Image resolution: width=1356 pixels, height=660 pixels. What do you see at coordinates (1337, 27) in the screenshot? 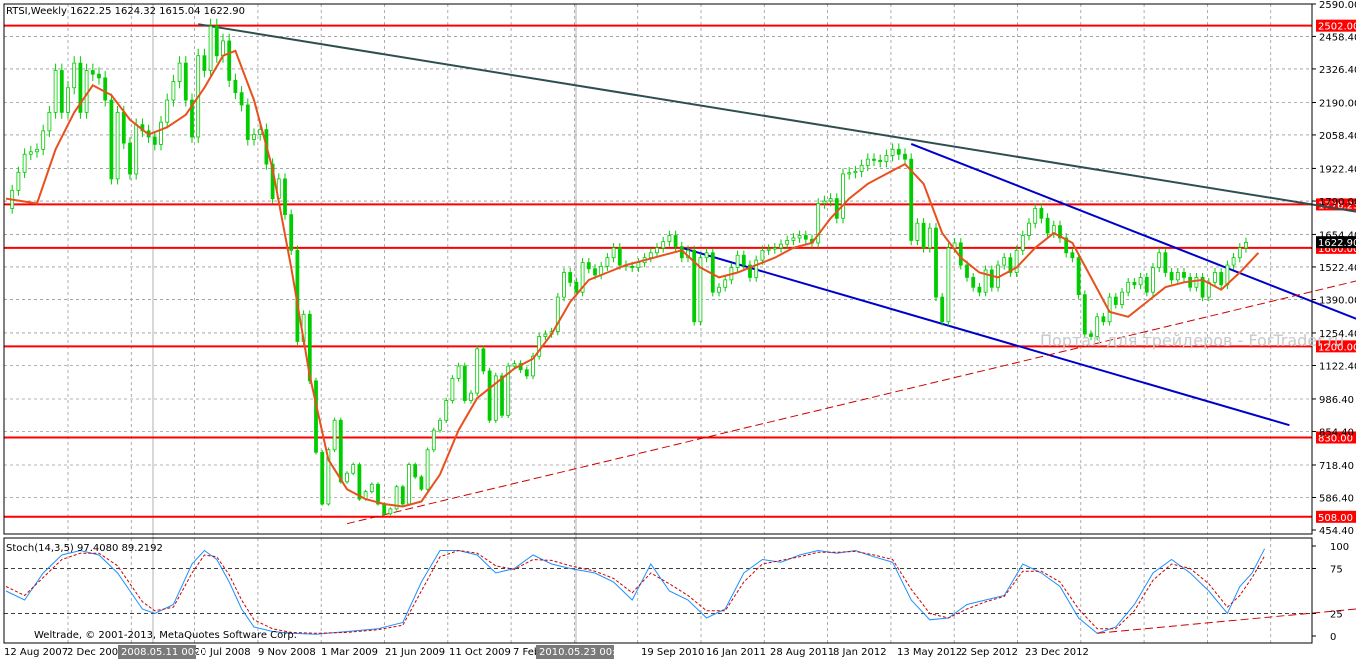
I see `level-label: 2502.00` at bounding box center [1337, 27].